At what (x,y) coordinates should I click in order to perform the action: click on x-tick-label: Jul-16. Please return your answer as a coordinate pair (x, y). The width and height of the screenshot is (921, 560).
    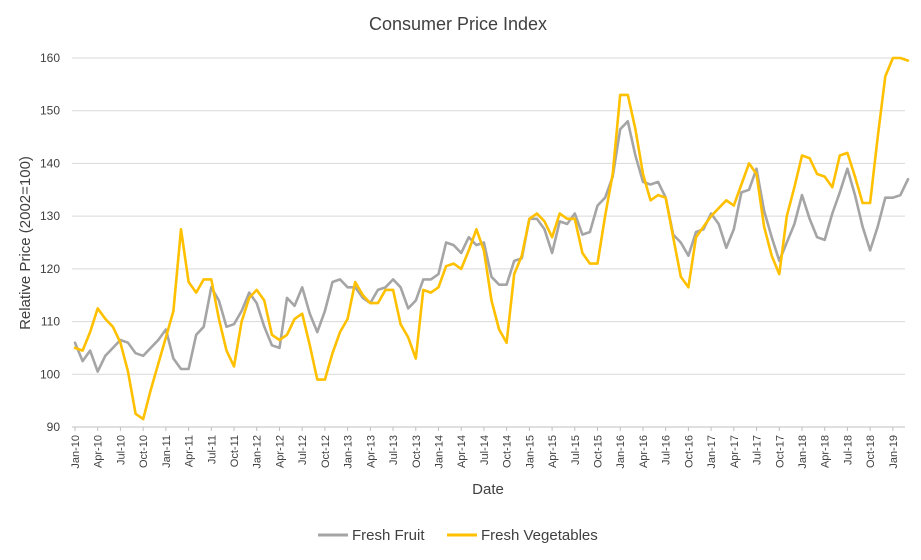
    Looking at the image, I should click on (667, 450).